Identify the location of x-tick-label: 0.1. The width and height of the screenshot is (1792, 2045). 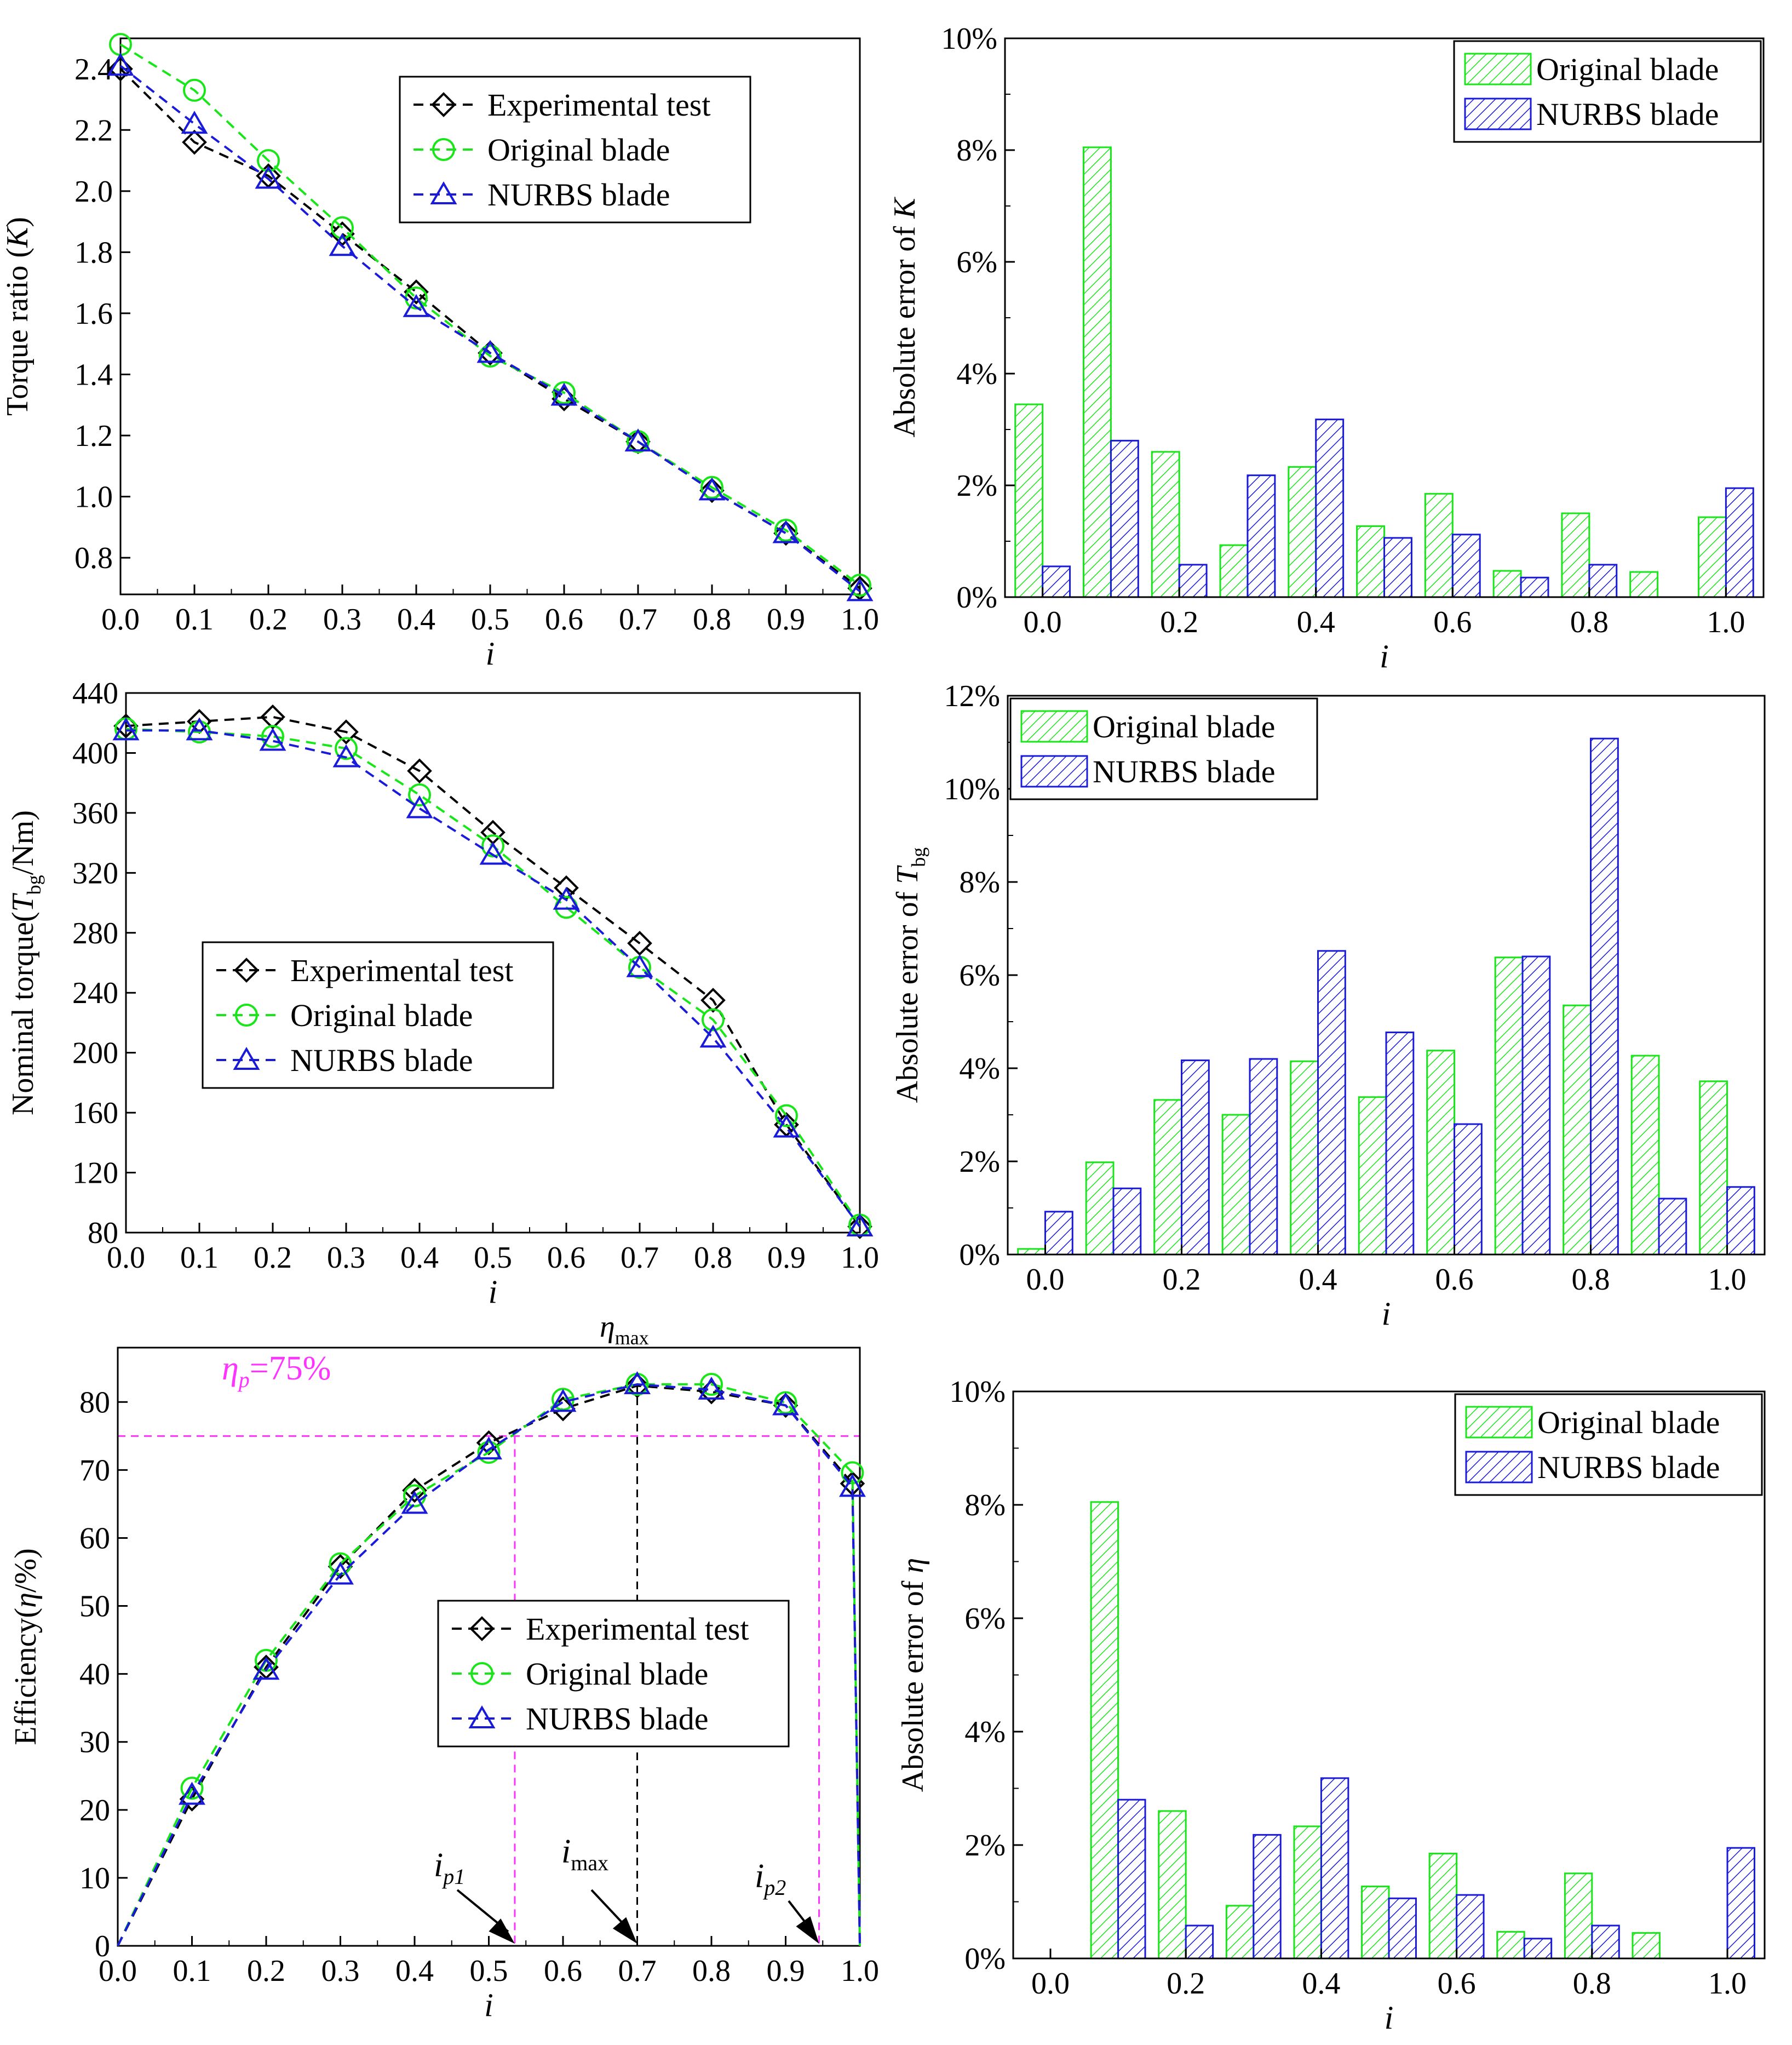
(192, 1971).